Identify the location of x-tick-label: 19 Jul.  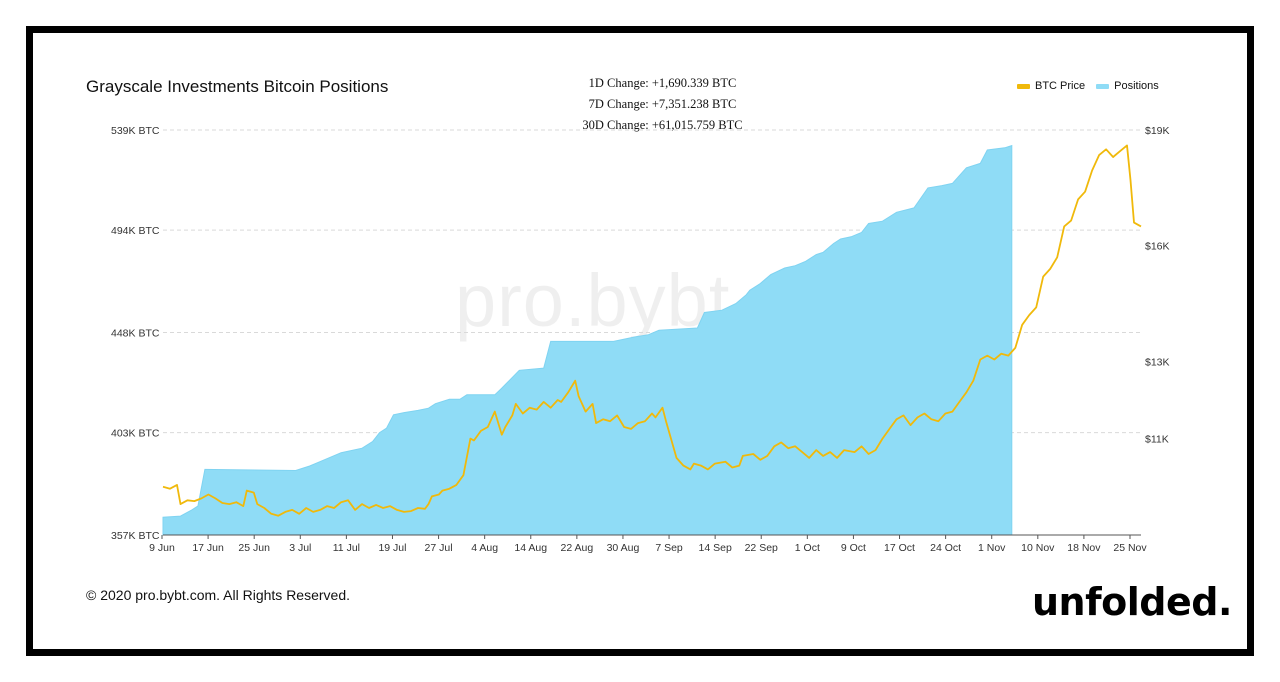
(392, 548).